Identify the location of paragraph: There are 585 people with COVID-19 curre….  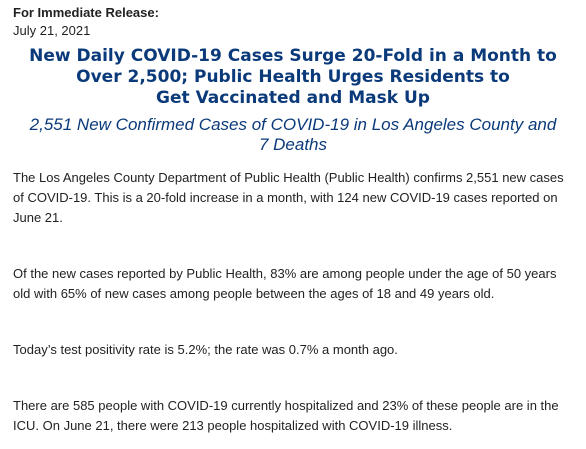
(286, 415).